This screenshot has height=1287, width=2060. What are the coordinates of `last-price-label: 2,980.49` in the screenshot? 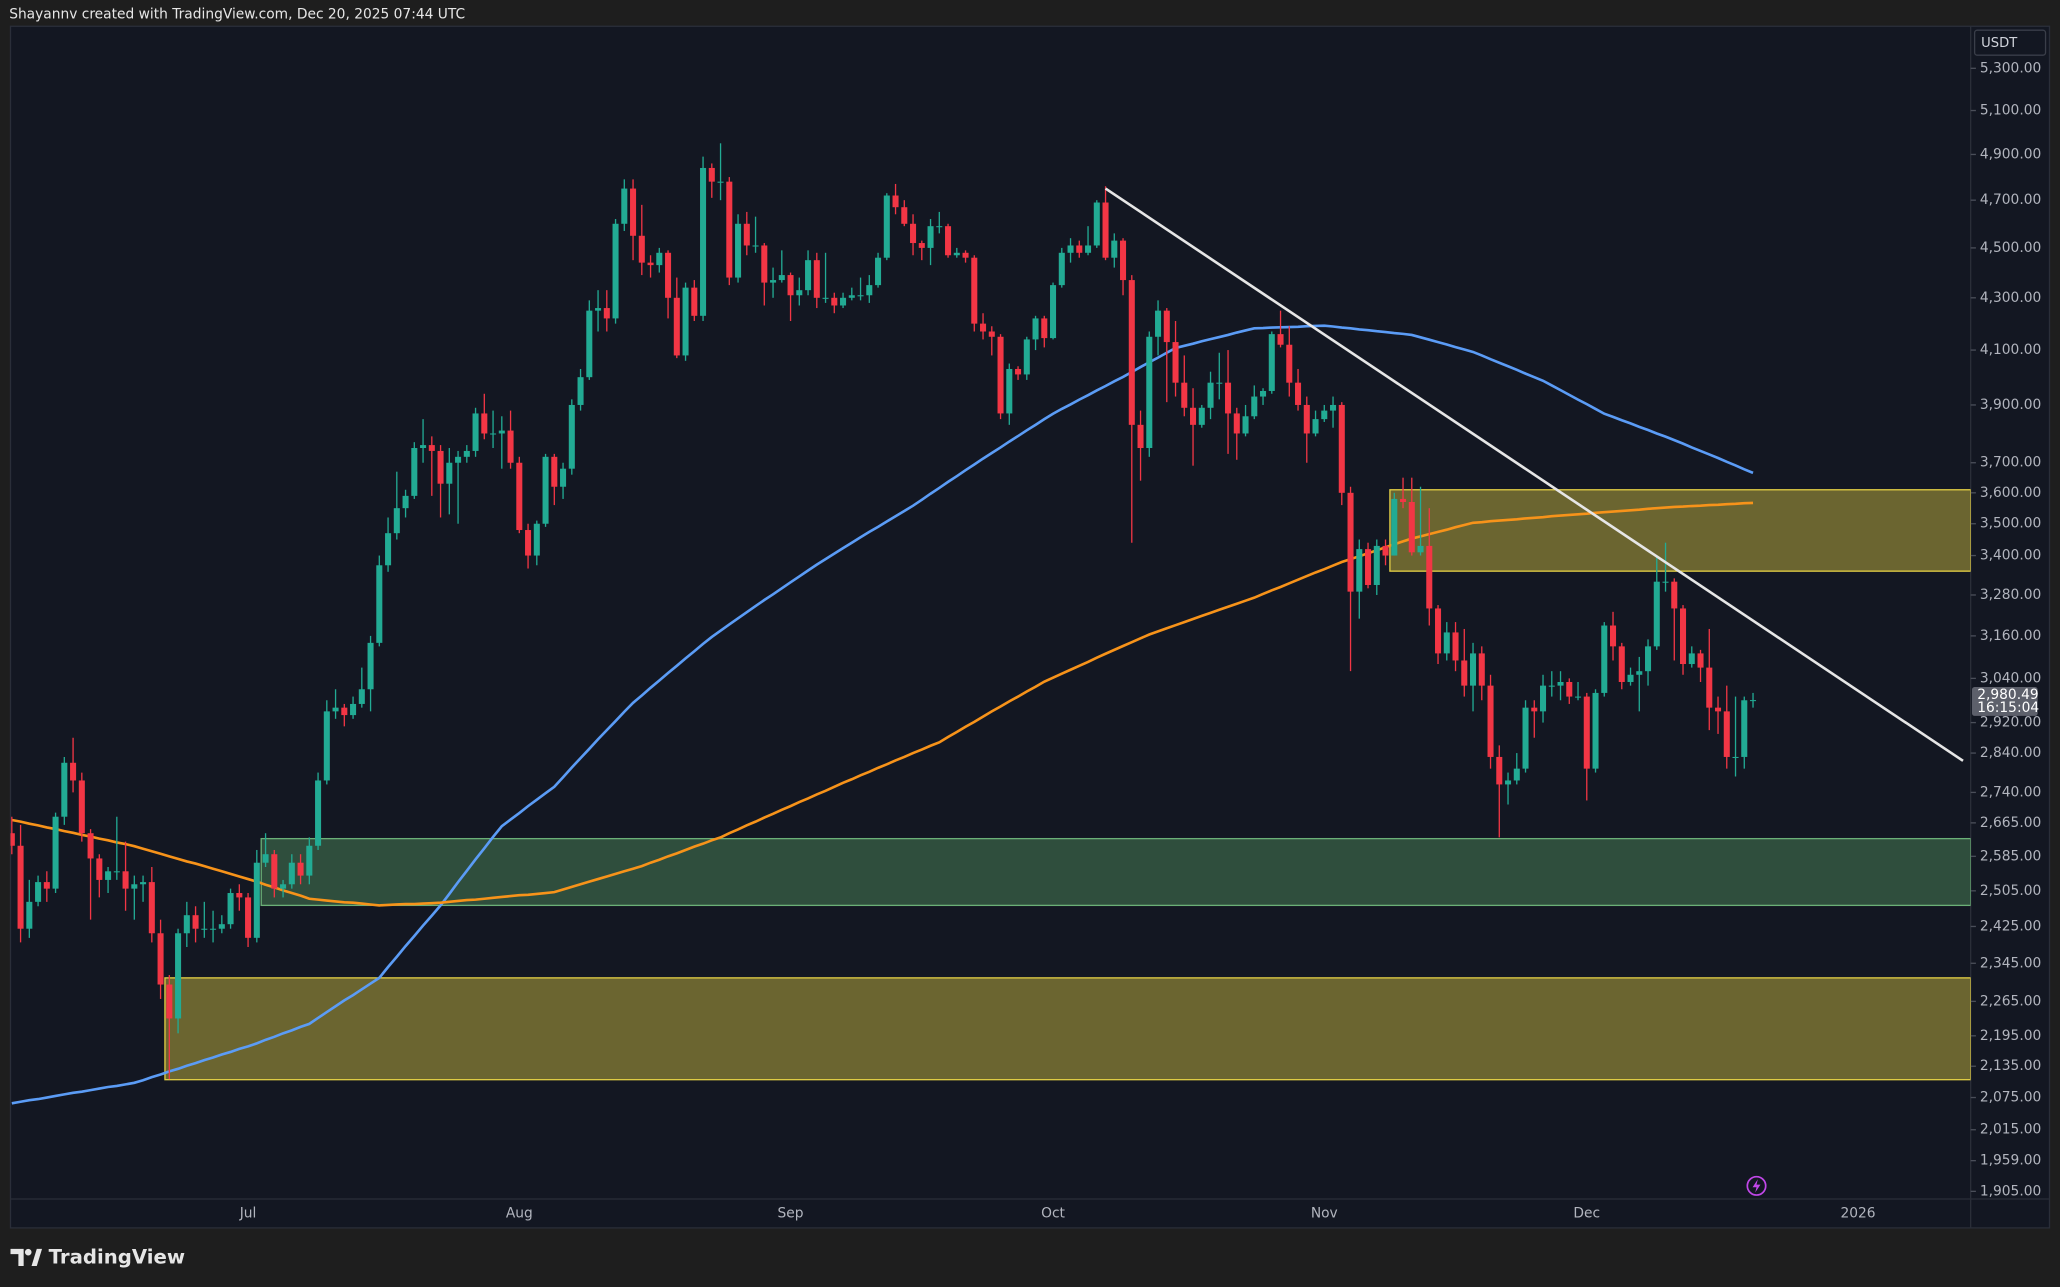 It's located at (2007, 695).